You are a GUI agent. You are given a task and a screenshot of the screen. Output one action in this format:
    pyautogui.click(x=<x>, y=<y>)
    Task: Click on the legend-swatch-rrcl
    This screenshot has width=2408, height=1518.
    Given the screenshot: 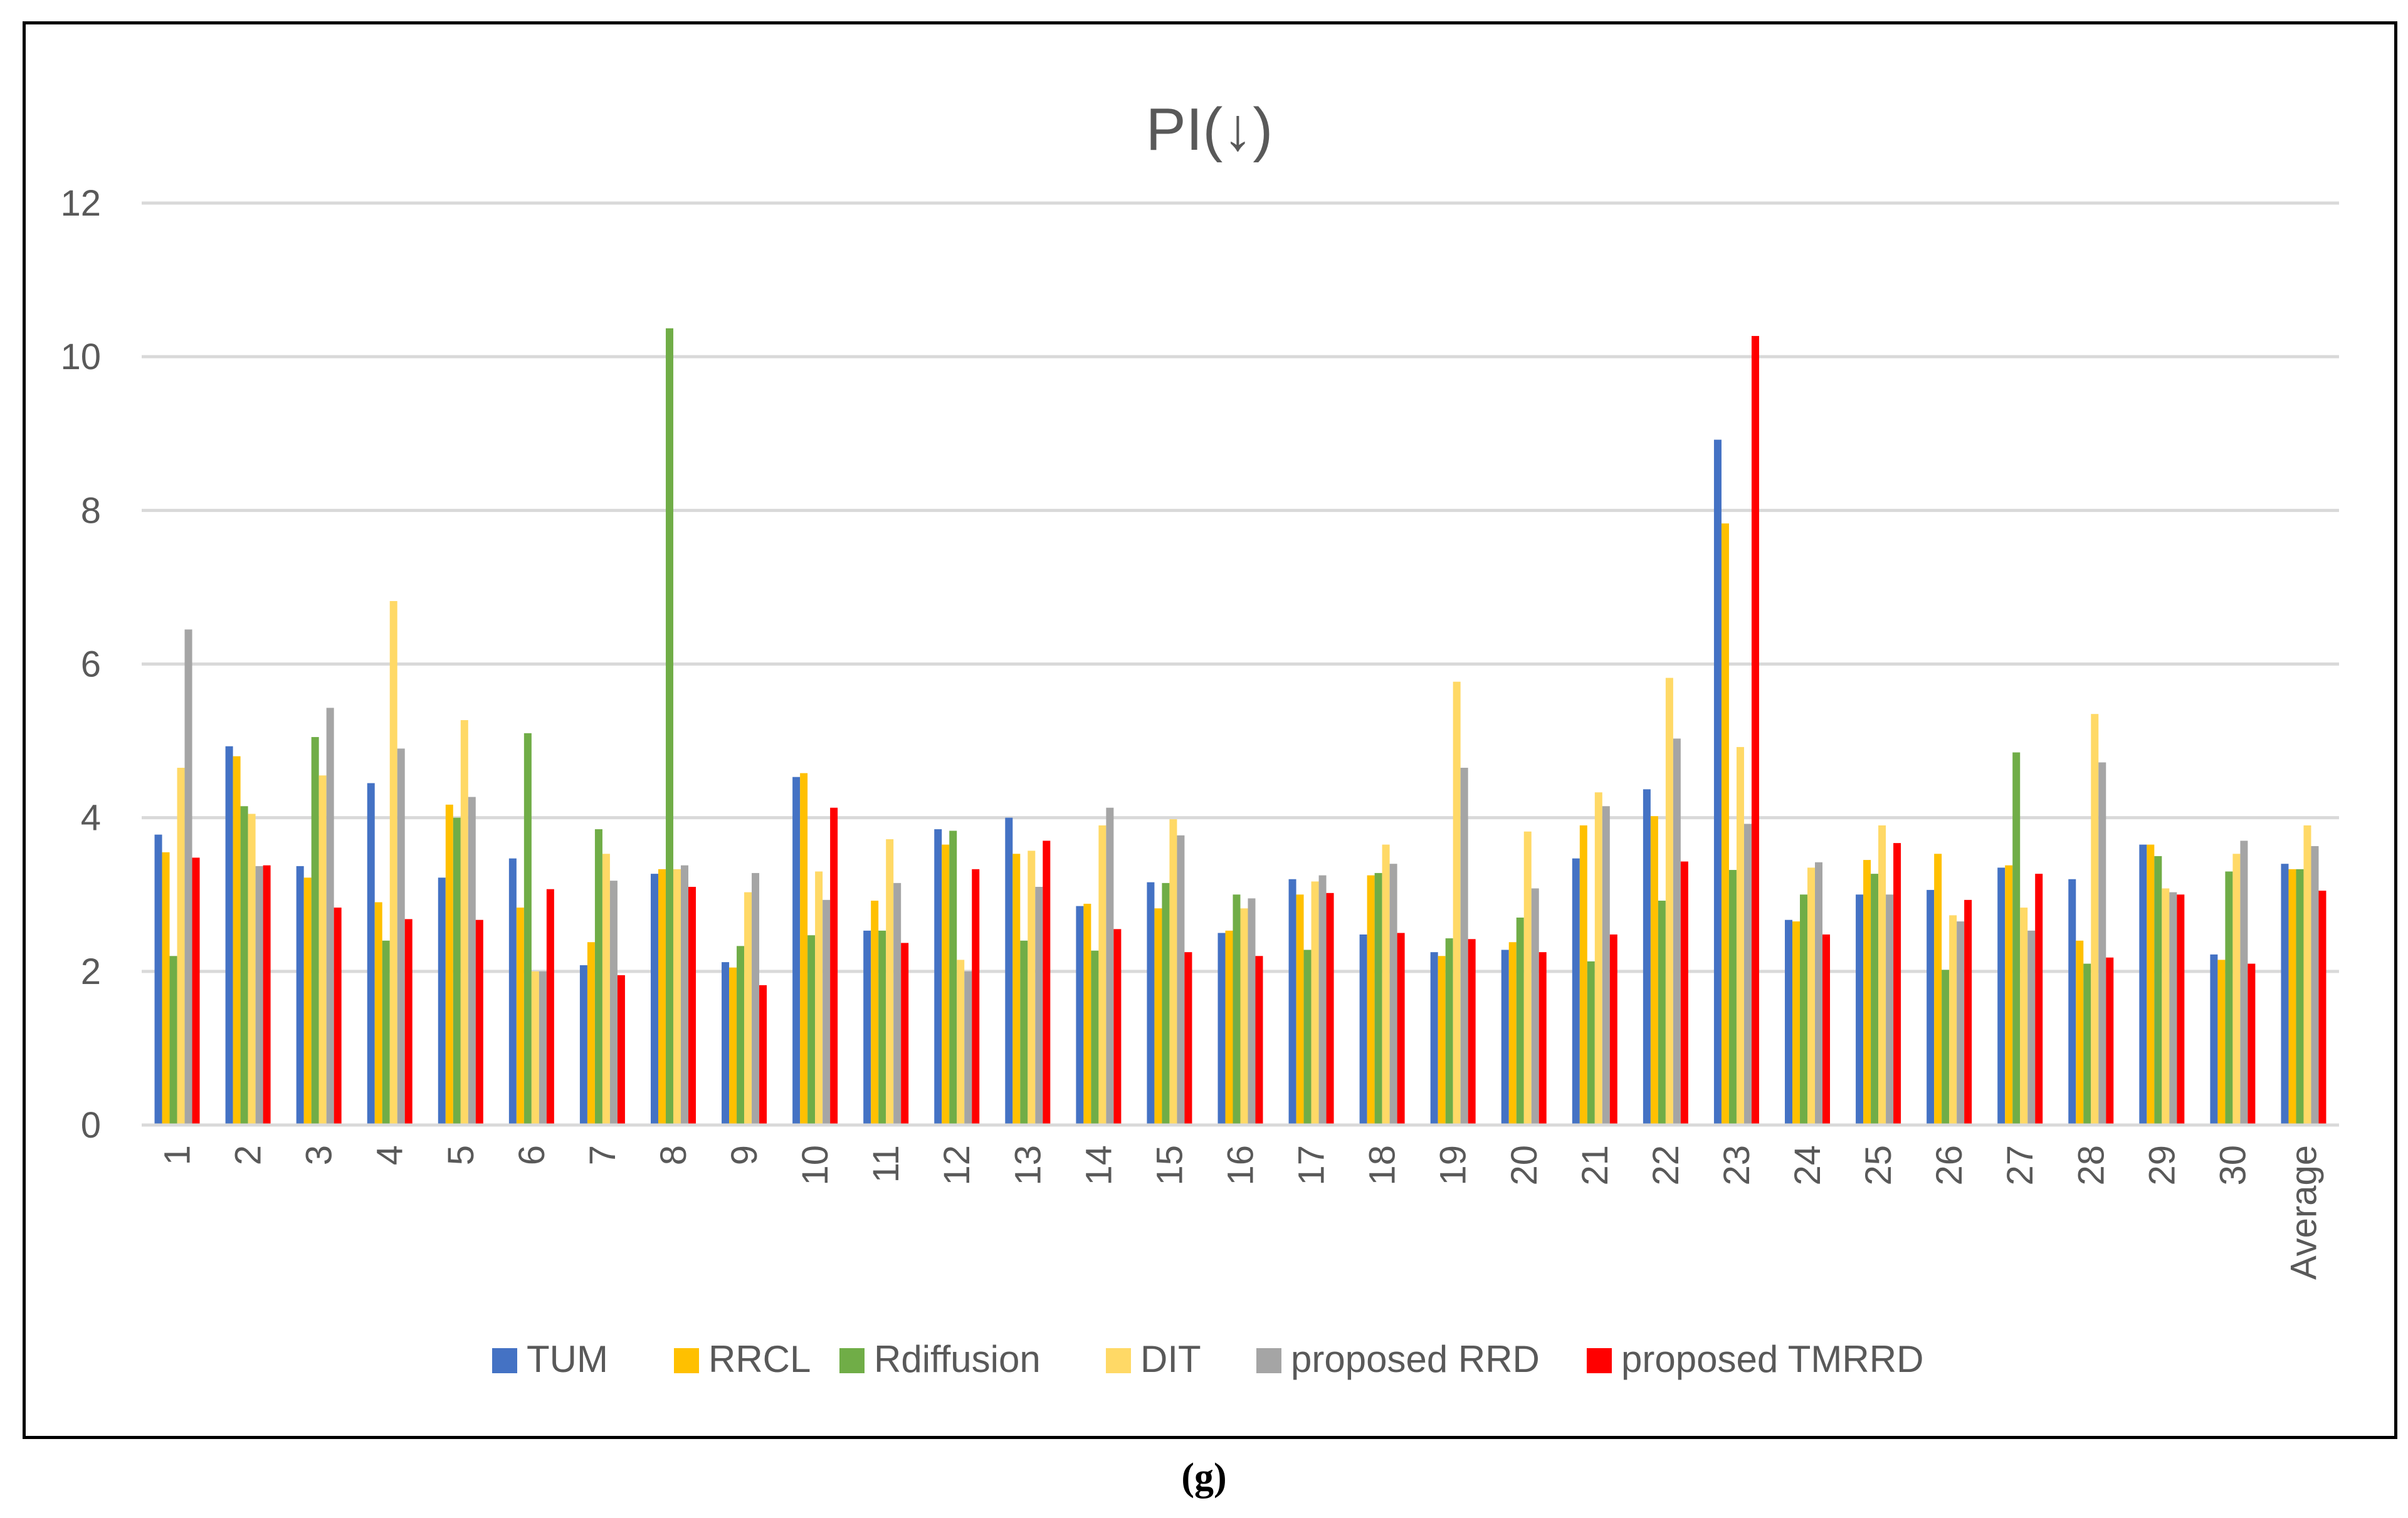 What is the action you would take?
    pyautogui.click(x=686, y=1360)
    